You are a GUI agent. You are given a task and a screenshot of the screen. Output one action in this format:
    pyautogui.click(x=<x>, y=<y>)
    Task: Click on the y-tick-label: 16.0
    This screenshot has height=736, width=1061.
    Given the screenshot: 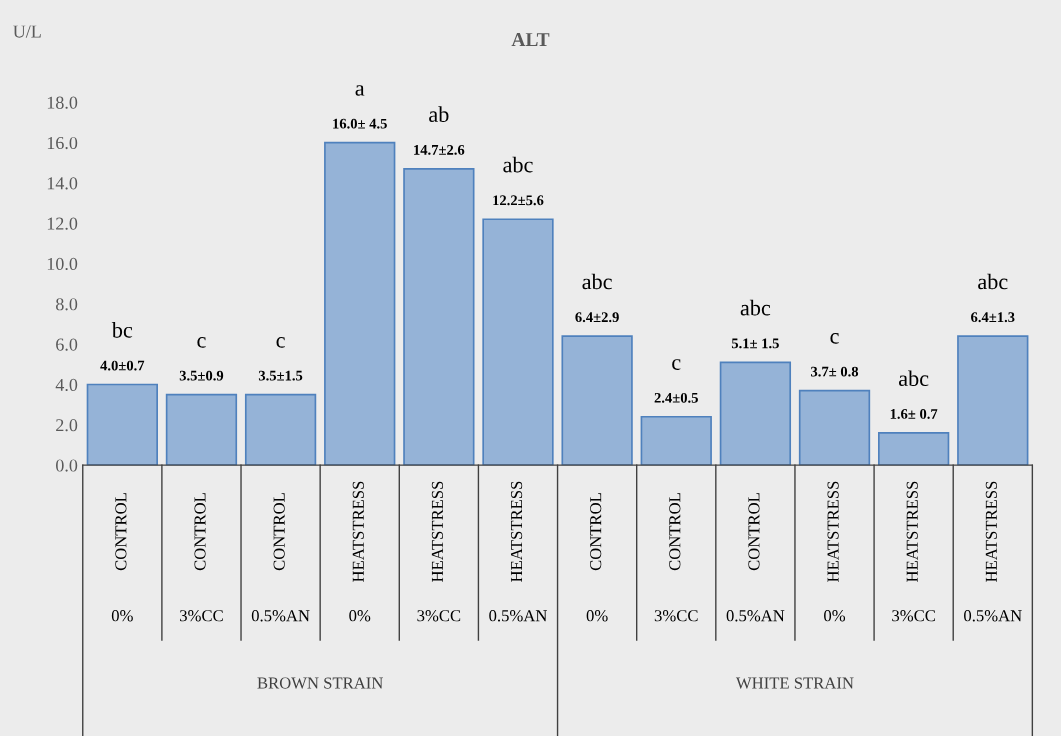 What is the action you would take?
    pyautogui.click(x=62, y=143)
    